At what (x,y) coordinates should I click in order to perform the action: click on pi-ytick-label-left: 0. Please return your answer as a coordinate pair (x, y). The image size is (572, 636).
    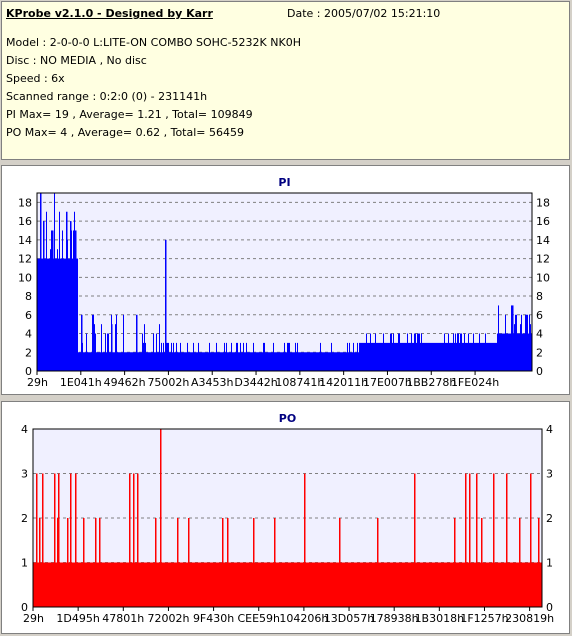
    Looking at the image, I should click on (28, 371).